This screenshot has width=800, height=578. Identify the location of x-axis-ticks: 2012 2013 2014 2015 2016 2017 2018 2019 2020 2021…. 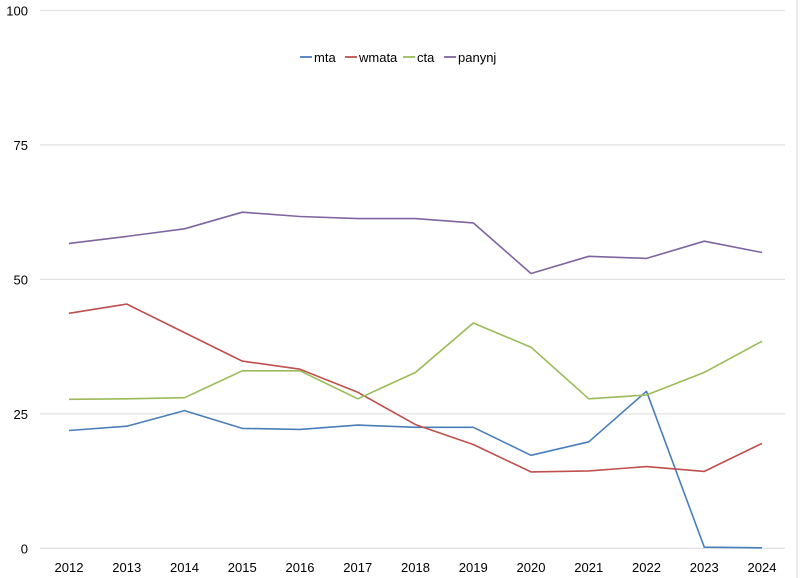
(416, 567).